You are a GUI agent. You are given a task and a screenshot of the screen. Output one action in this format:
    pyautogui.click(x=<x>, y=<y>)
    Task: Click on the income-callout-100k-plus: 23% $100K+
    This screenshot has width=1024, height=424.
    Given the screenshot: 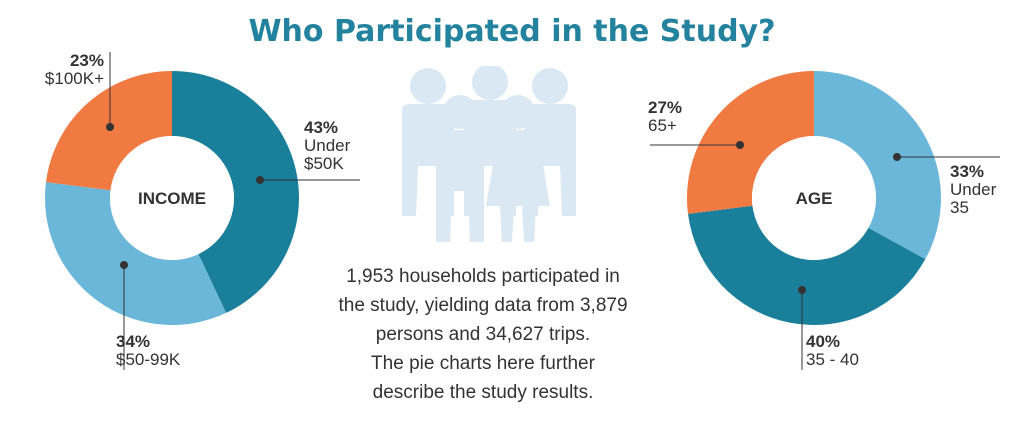 What is the action you would take?
    pyautogui.click(x=71, y=70)
    